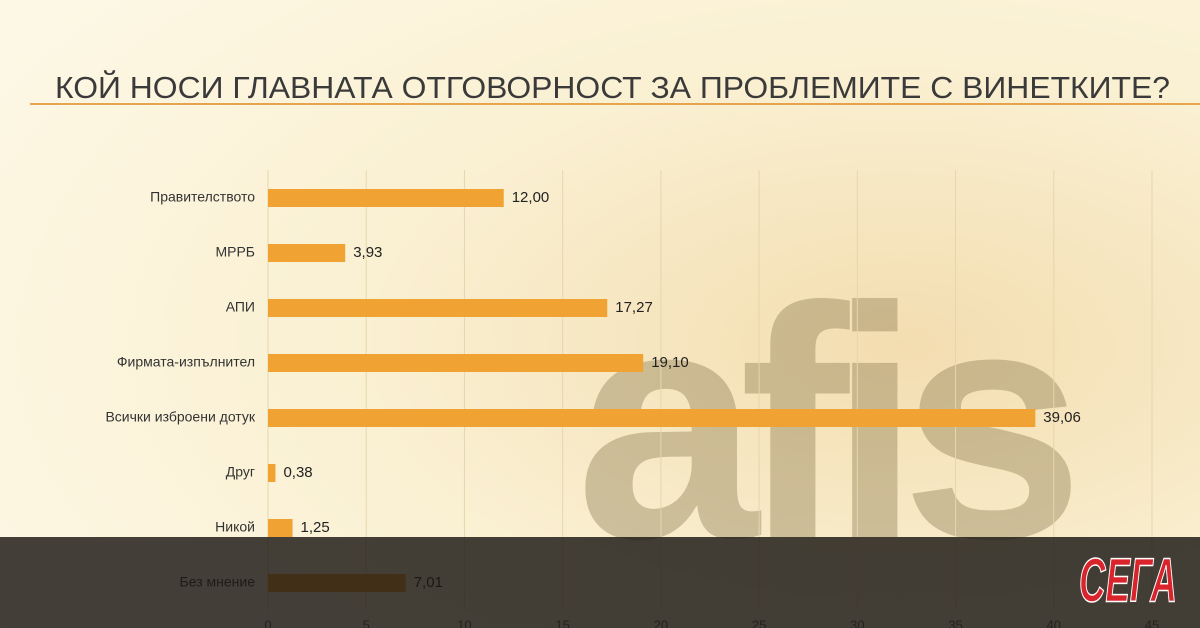  Describe the element at coordinates (235, 527) in the screenshot. I see `y-tick-label: Никой` at that location.